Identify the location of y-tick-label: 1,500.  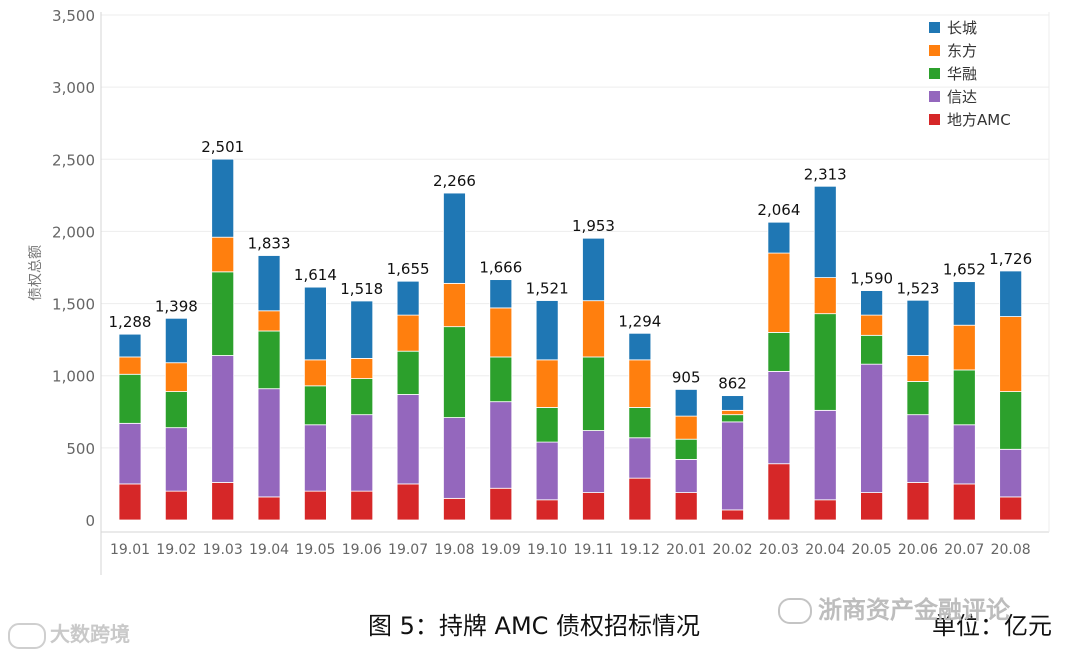
(73, 305).